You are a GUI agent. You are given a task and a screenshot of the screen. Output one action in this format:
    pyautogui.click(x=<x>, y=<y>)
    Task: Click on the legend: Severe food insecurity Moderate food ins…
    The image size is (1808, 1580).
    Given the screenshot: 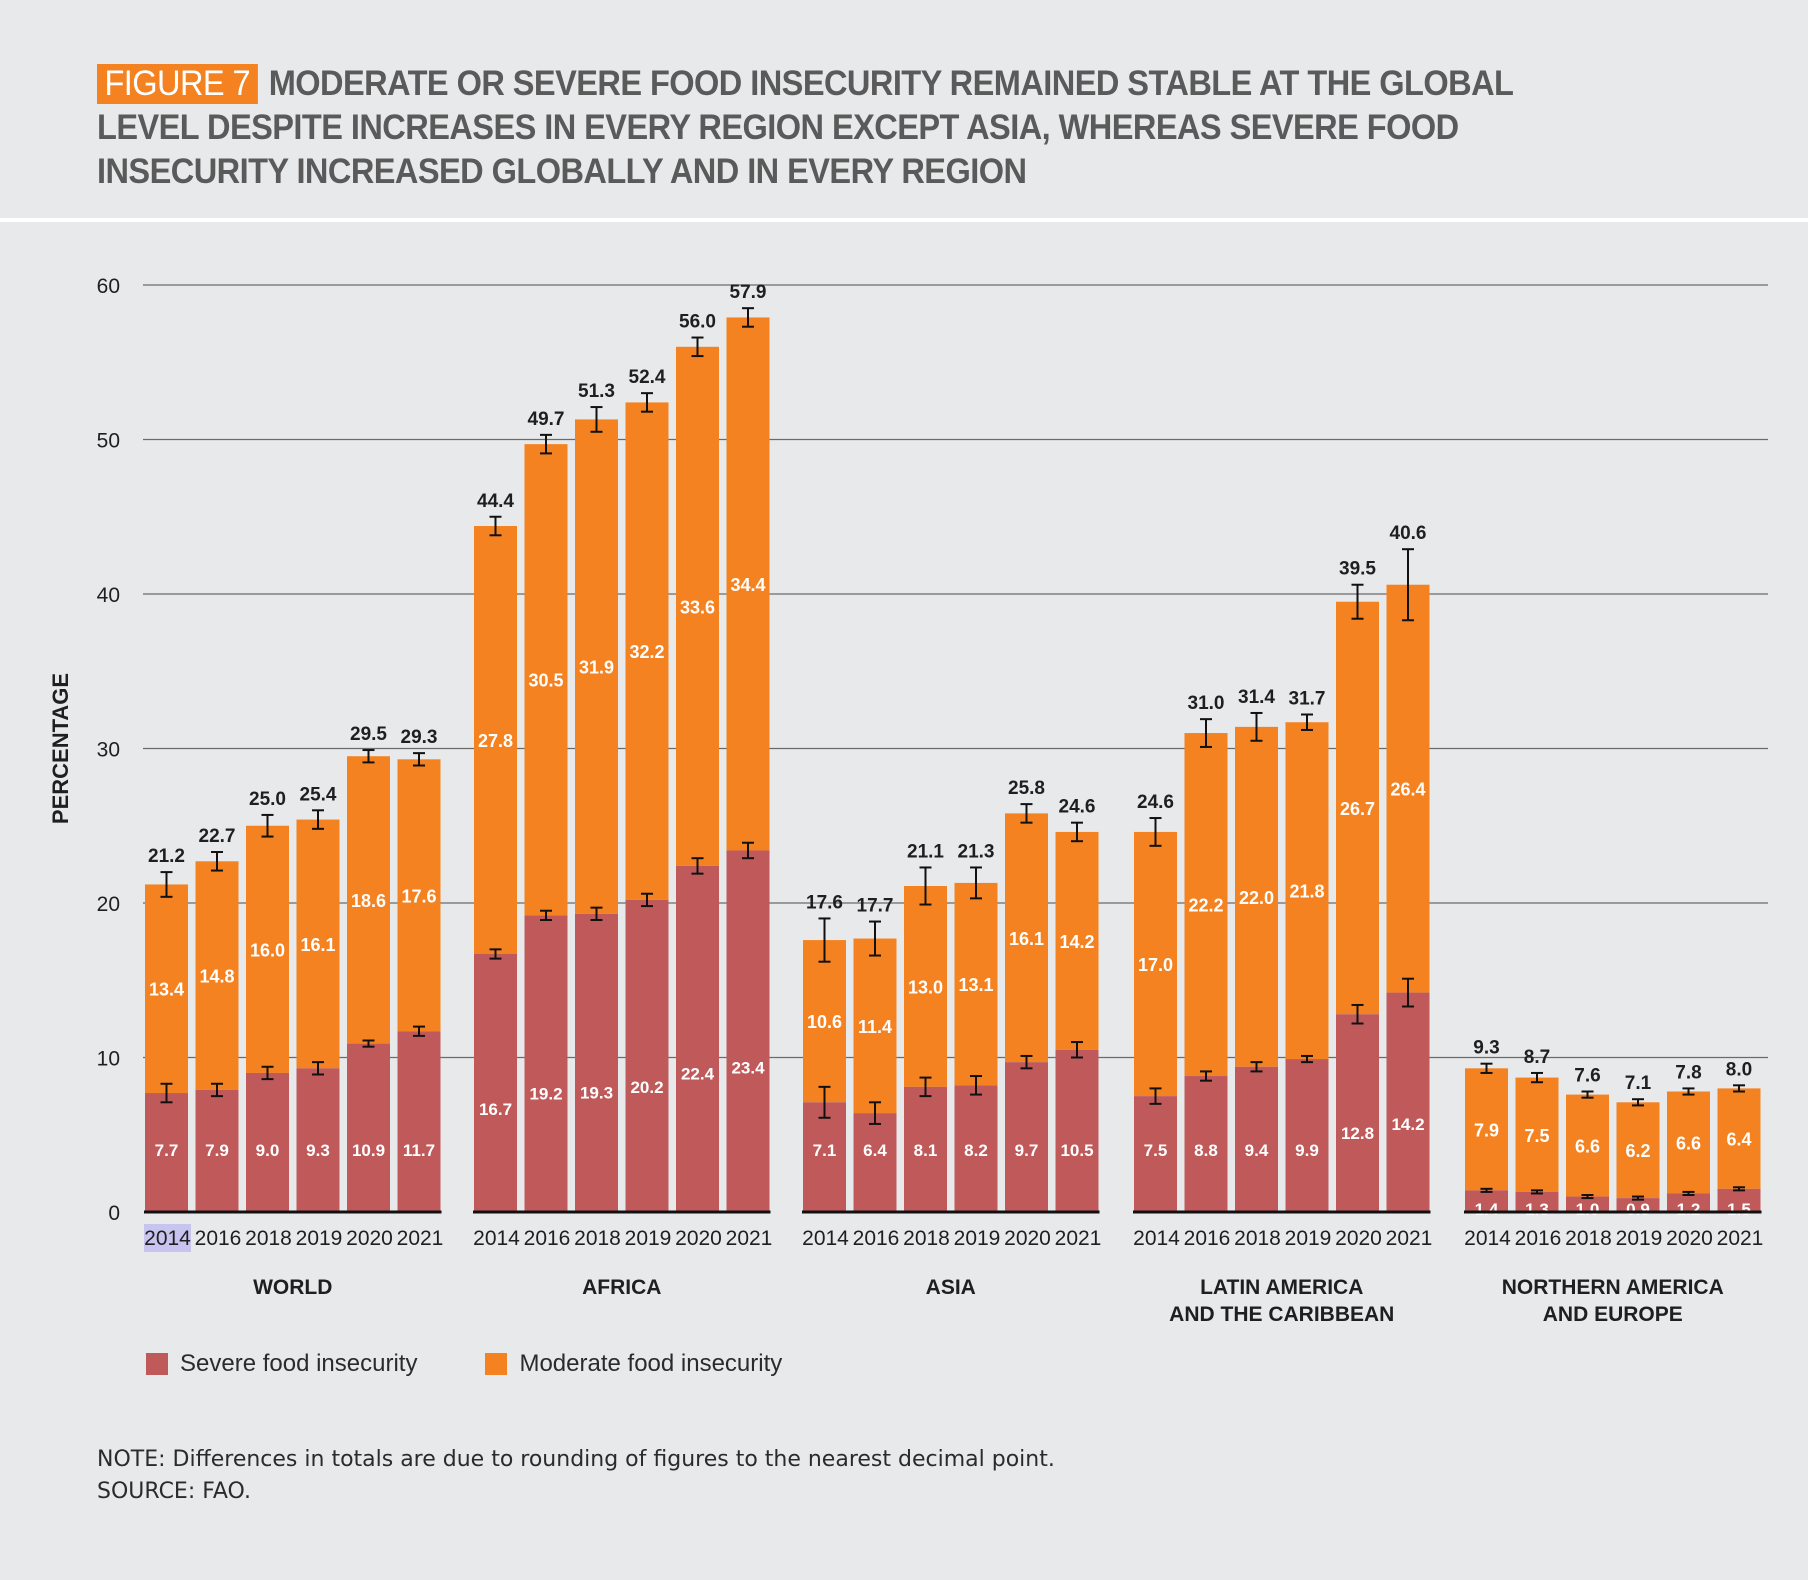 What is the action you would take?
    pyautogui.click(x=498, y=1364)
    